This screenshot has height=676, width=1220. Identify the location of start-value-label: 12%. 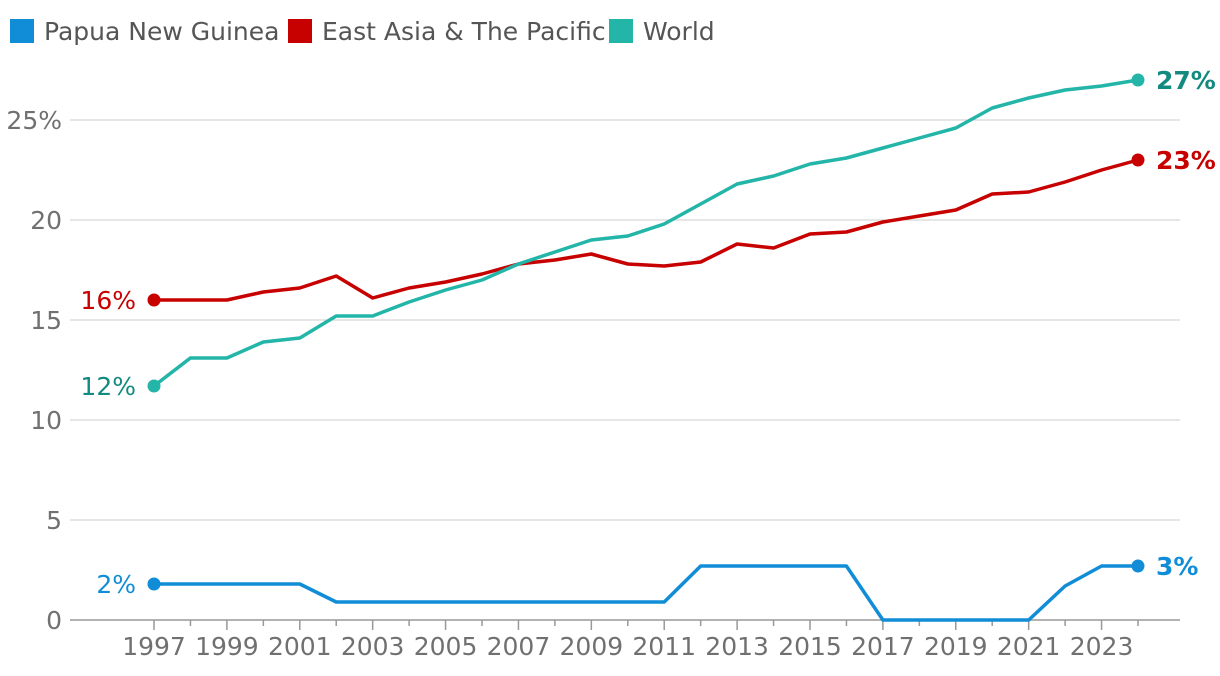
(108, 386).